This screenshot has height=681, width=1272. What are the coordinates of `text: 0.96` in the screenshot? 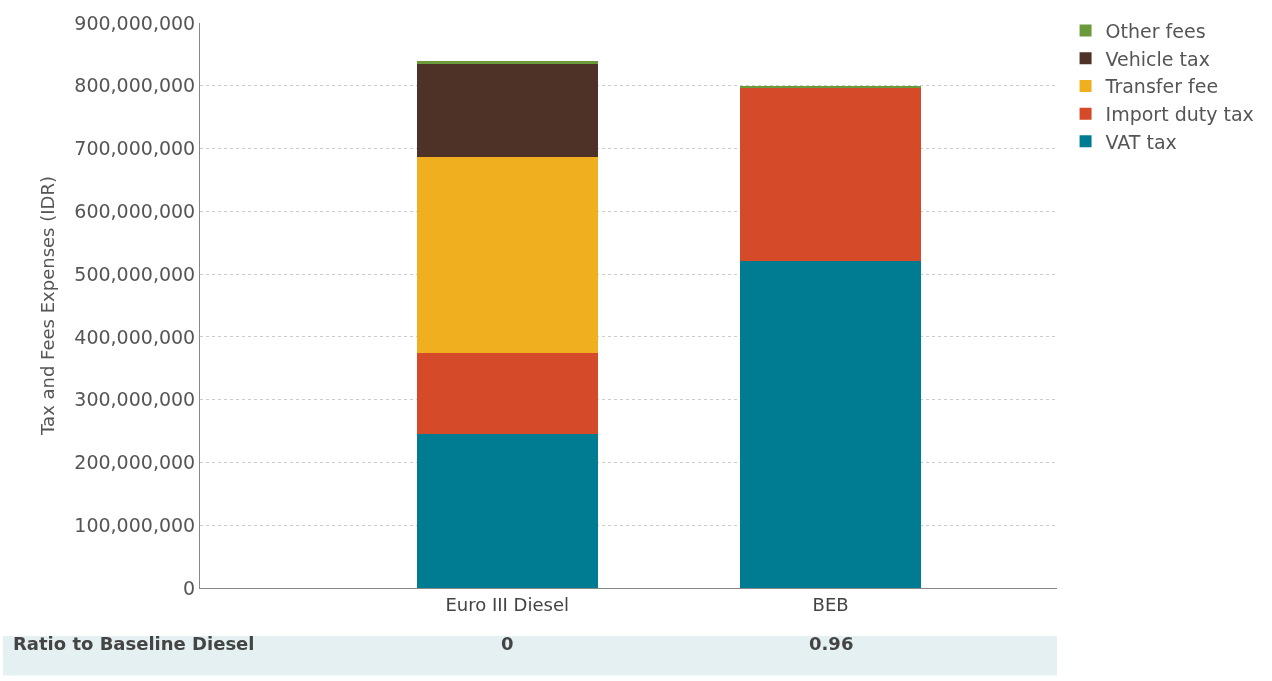 It's located at (831, 643).